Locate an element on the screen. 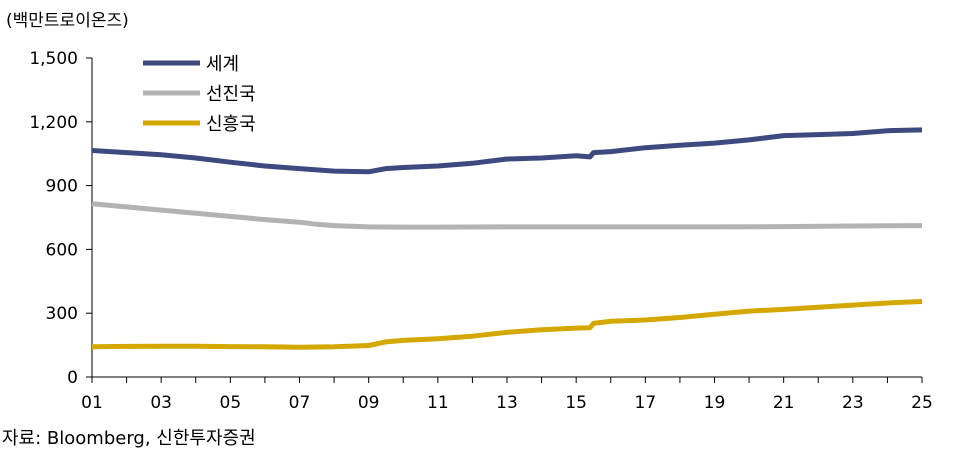  y-tick-label: 300 is located at coordinates (62, 314).